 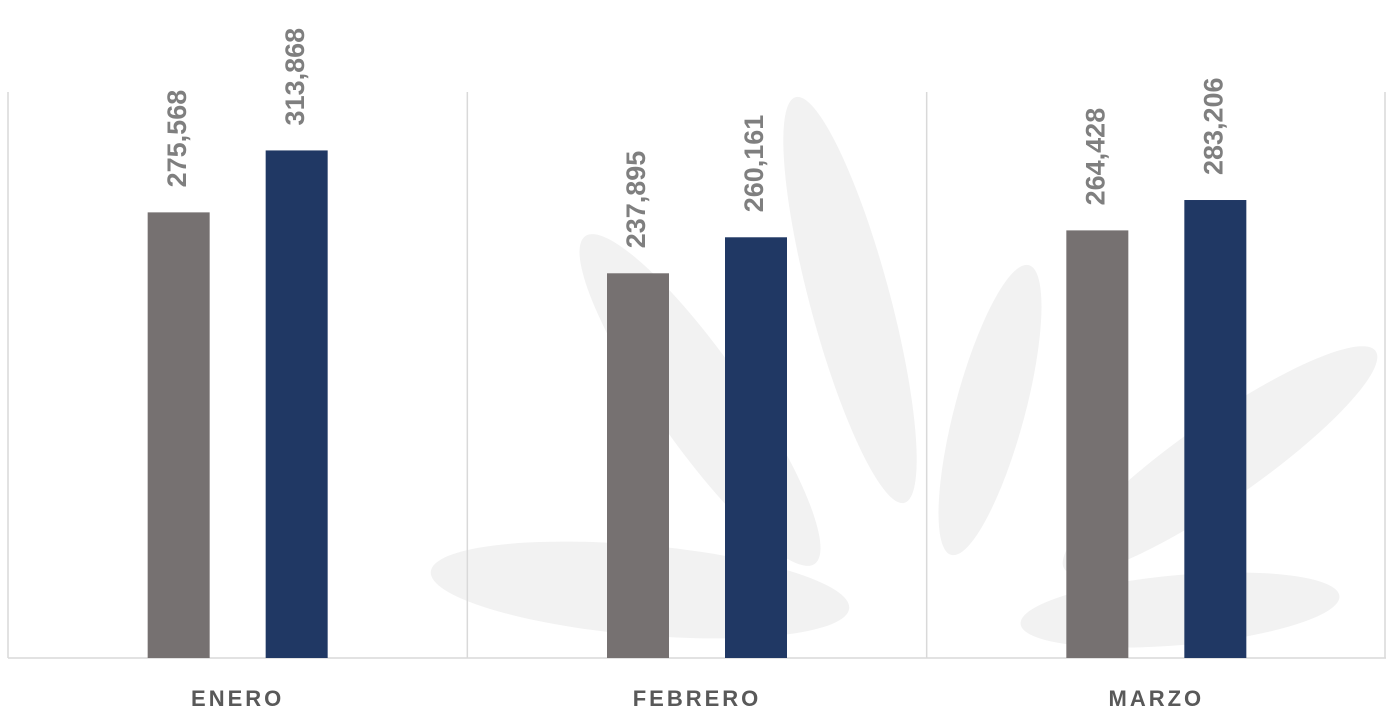 What do you see at coordinates (1157, 698) in the screenshot?
I see `x-tick-label: MARZO` at bounding box center [1157, 698].